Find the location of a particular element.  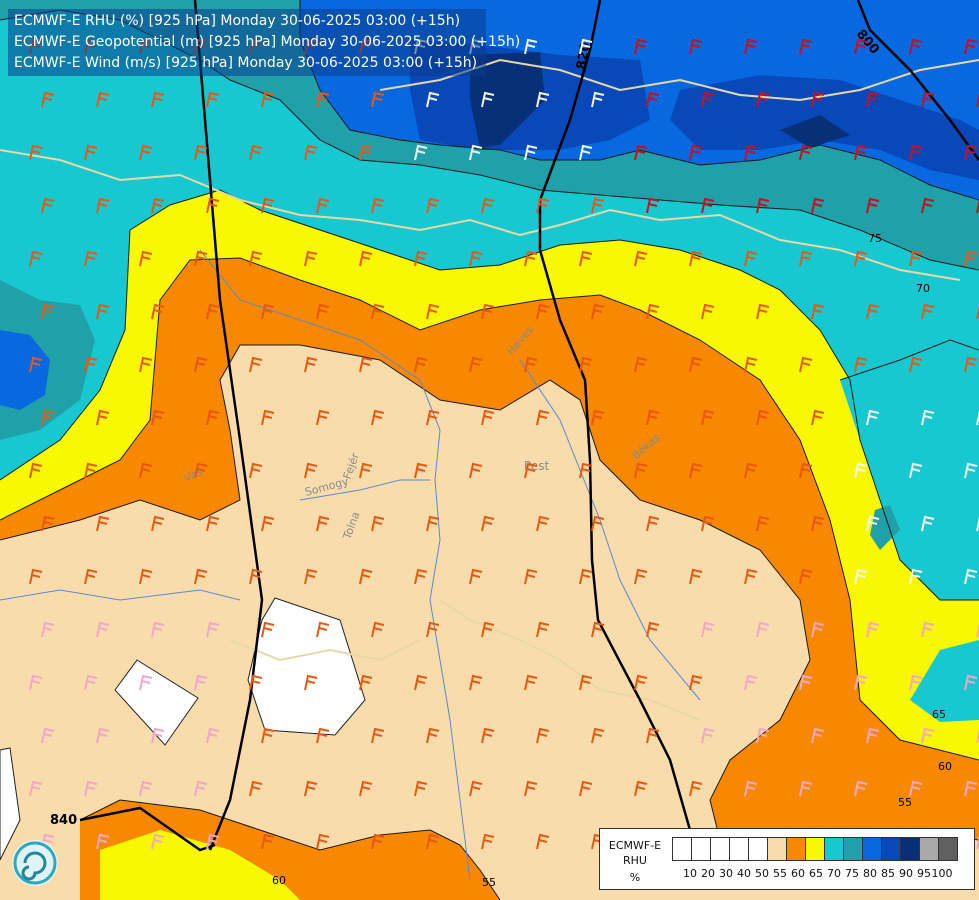

legend-title-variable: RHU is located at coordinates (635, 860).